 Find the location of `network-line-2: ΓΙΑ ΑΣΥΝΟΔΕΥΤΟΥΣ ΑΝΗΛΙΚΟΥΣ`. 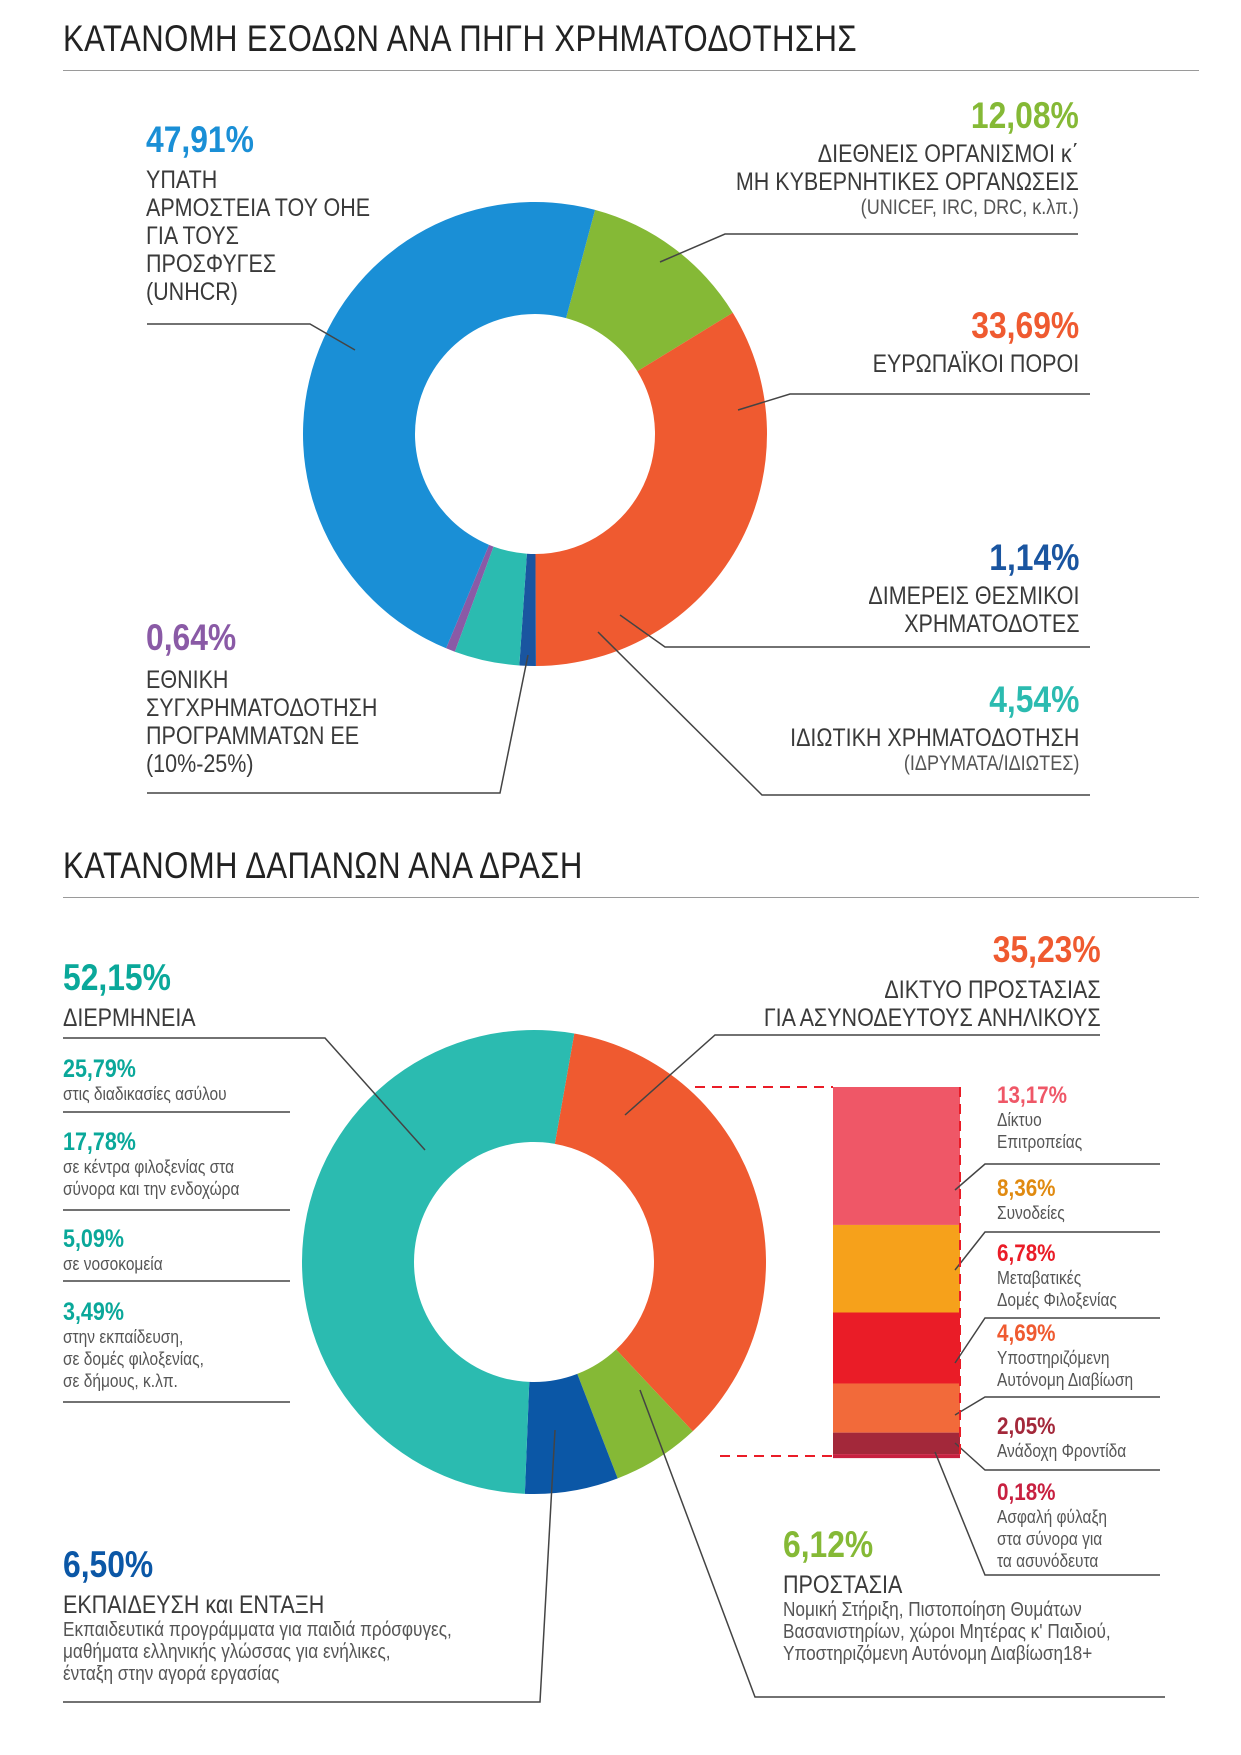

network-line-2: ΓΙΑ ΑΣΥΝΟΔΕΥΤΟΥΣ ΑΝΗΛΙΚΟΥΣ is located at coordinates (932, 1018).